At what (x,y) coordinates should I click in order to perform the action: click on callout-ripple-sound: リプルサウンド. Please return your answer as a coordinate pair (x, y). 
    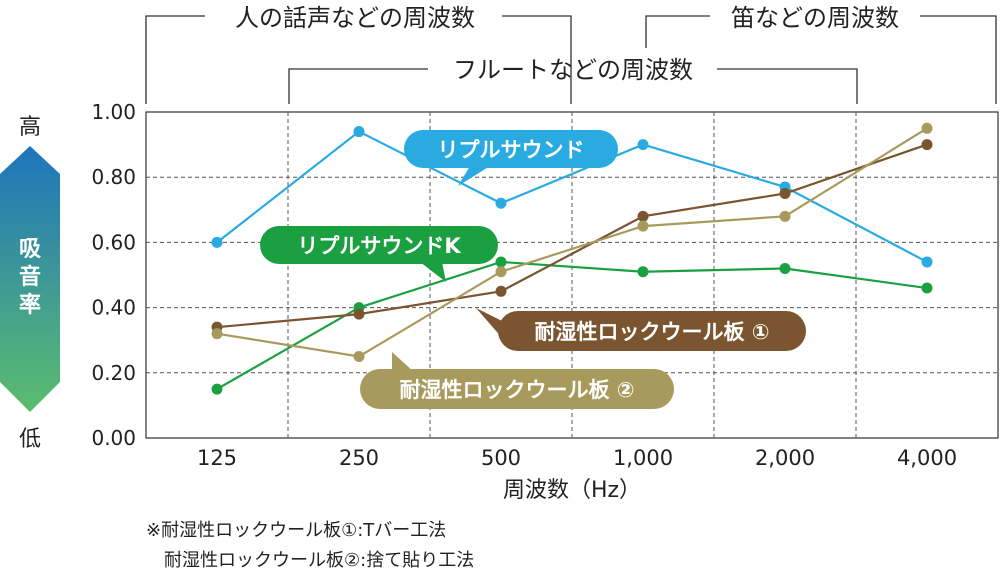
    Looking at the image, I should click on (511, 158).